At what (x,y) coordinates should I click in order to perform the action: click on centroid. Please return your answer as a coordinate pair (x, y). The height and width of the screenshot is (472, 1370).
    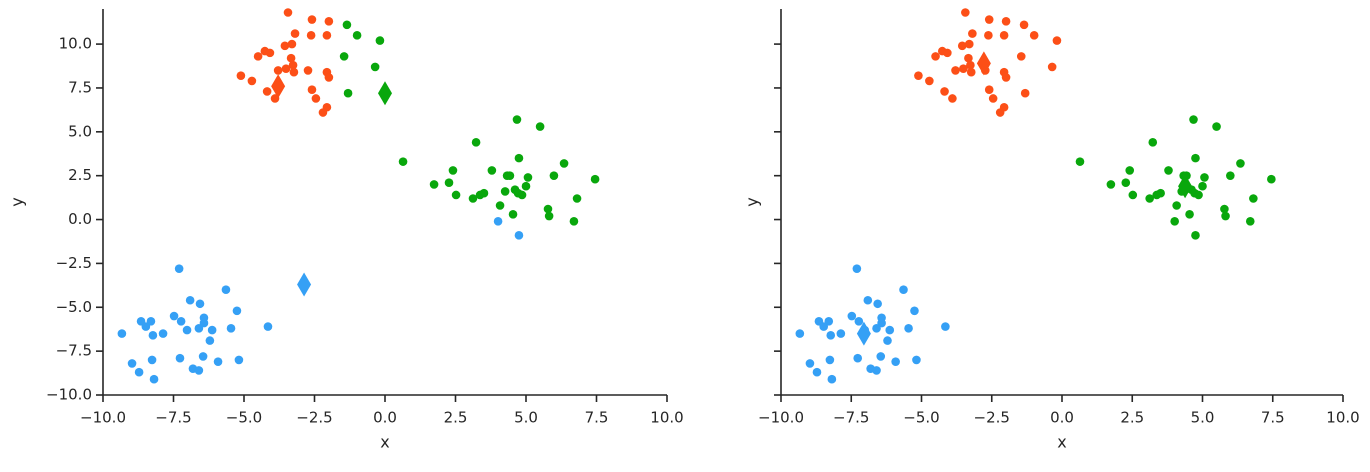
    Looking at the image, I should click on (983, 63).